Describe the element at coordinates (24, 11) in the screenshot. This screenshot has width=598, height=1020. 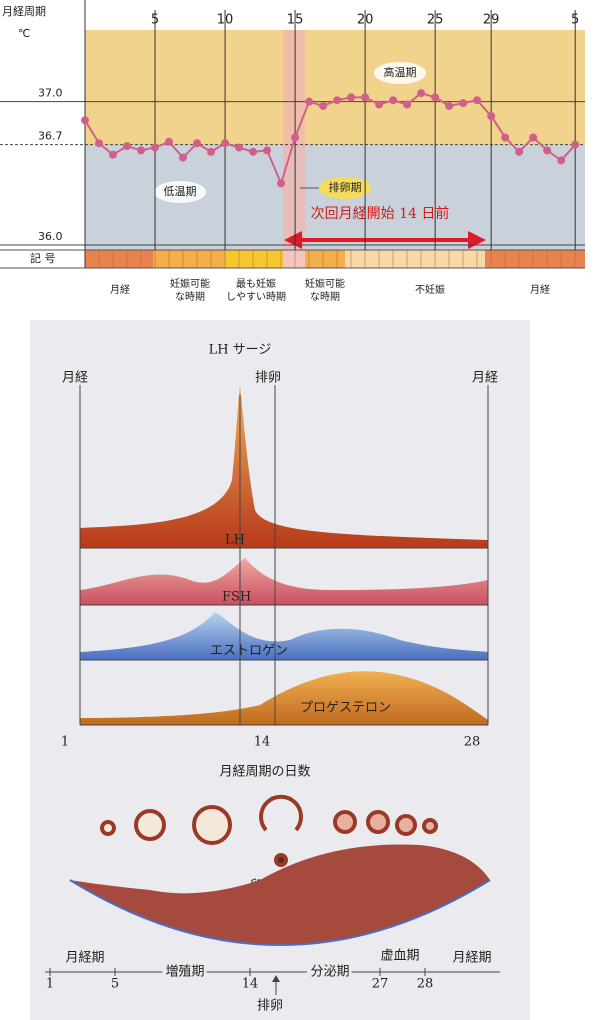
I see `corner-label: 月経周期` at that location.